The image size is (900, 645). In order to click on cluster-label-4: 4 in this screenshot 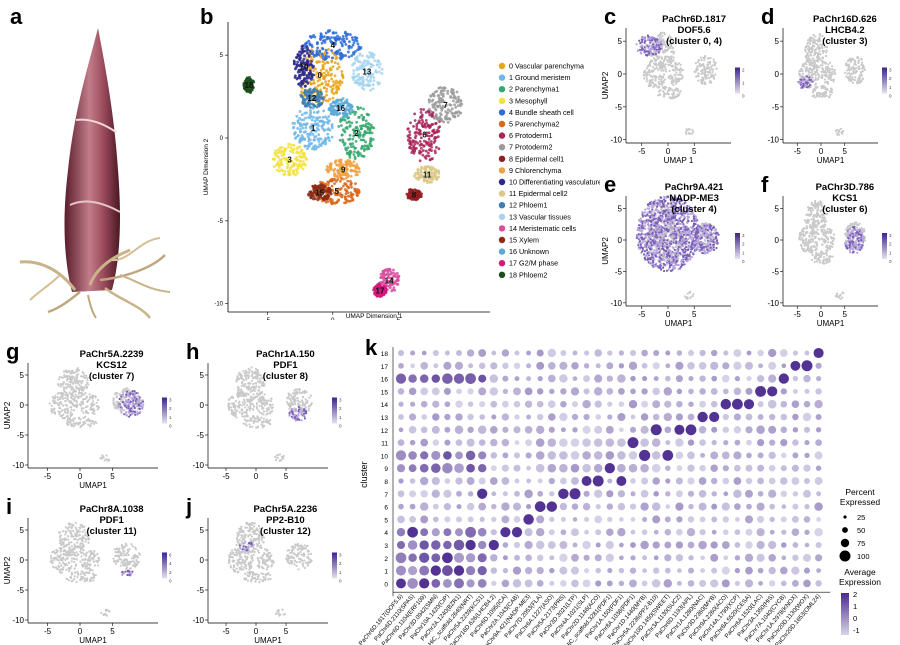, I will do `click(333, 45)`.